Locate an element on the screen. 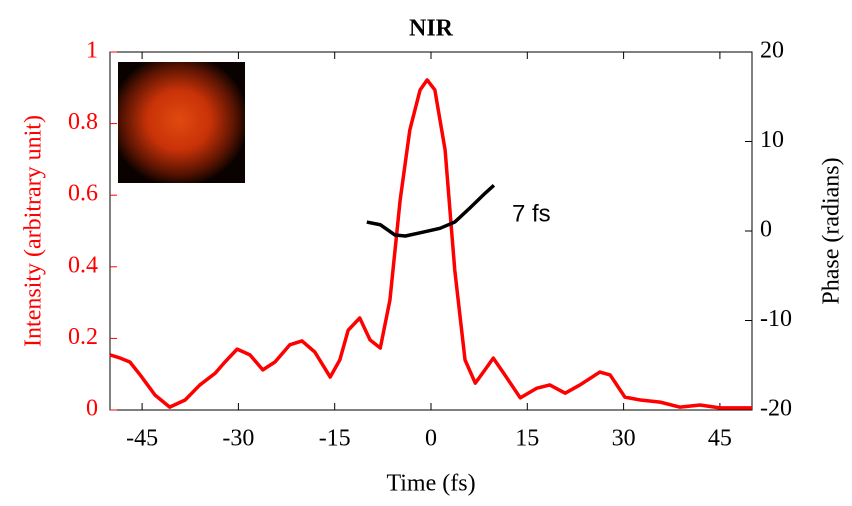 The image size is (852, 506). series-line is located at coordinates (431, 211).